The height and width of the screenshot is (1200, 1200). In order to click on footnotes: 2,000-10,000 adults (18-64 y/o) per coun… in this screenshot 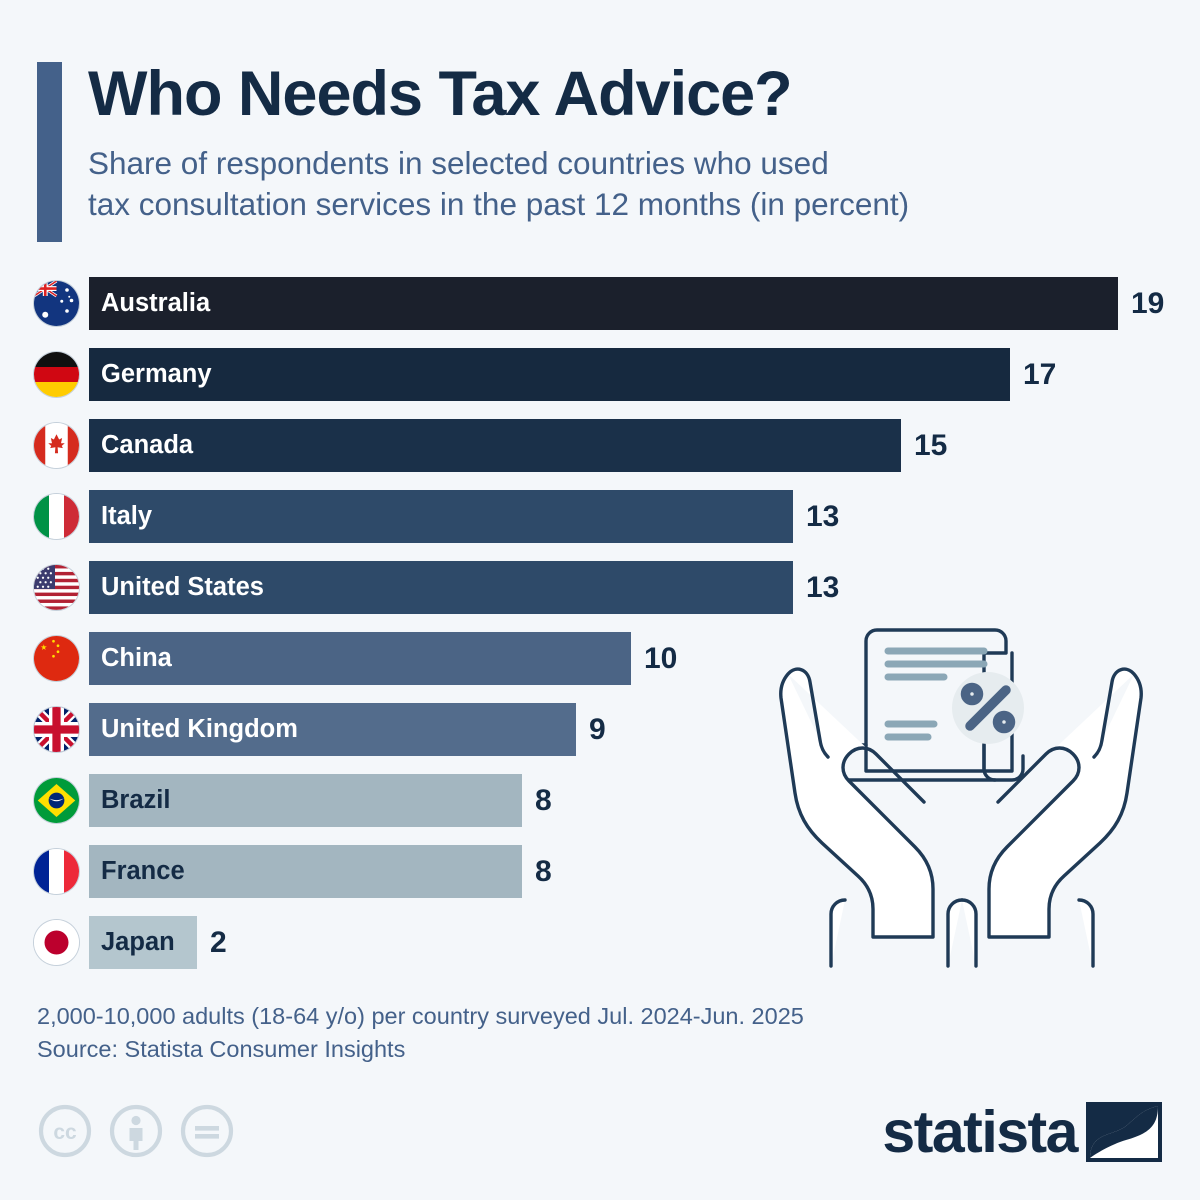, I will do `click(537, 1033)`.